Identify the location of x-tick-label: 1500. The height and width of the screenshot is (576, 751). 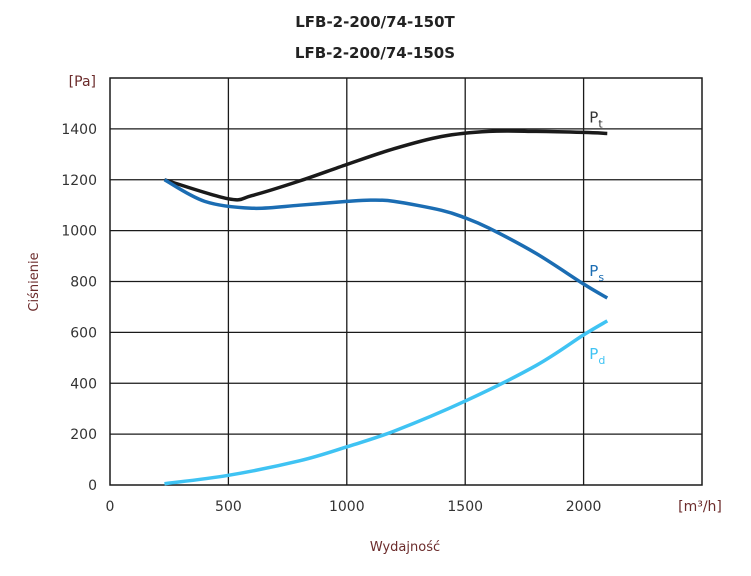
(465, 507).